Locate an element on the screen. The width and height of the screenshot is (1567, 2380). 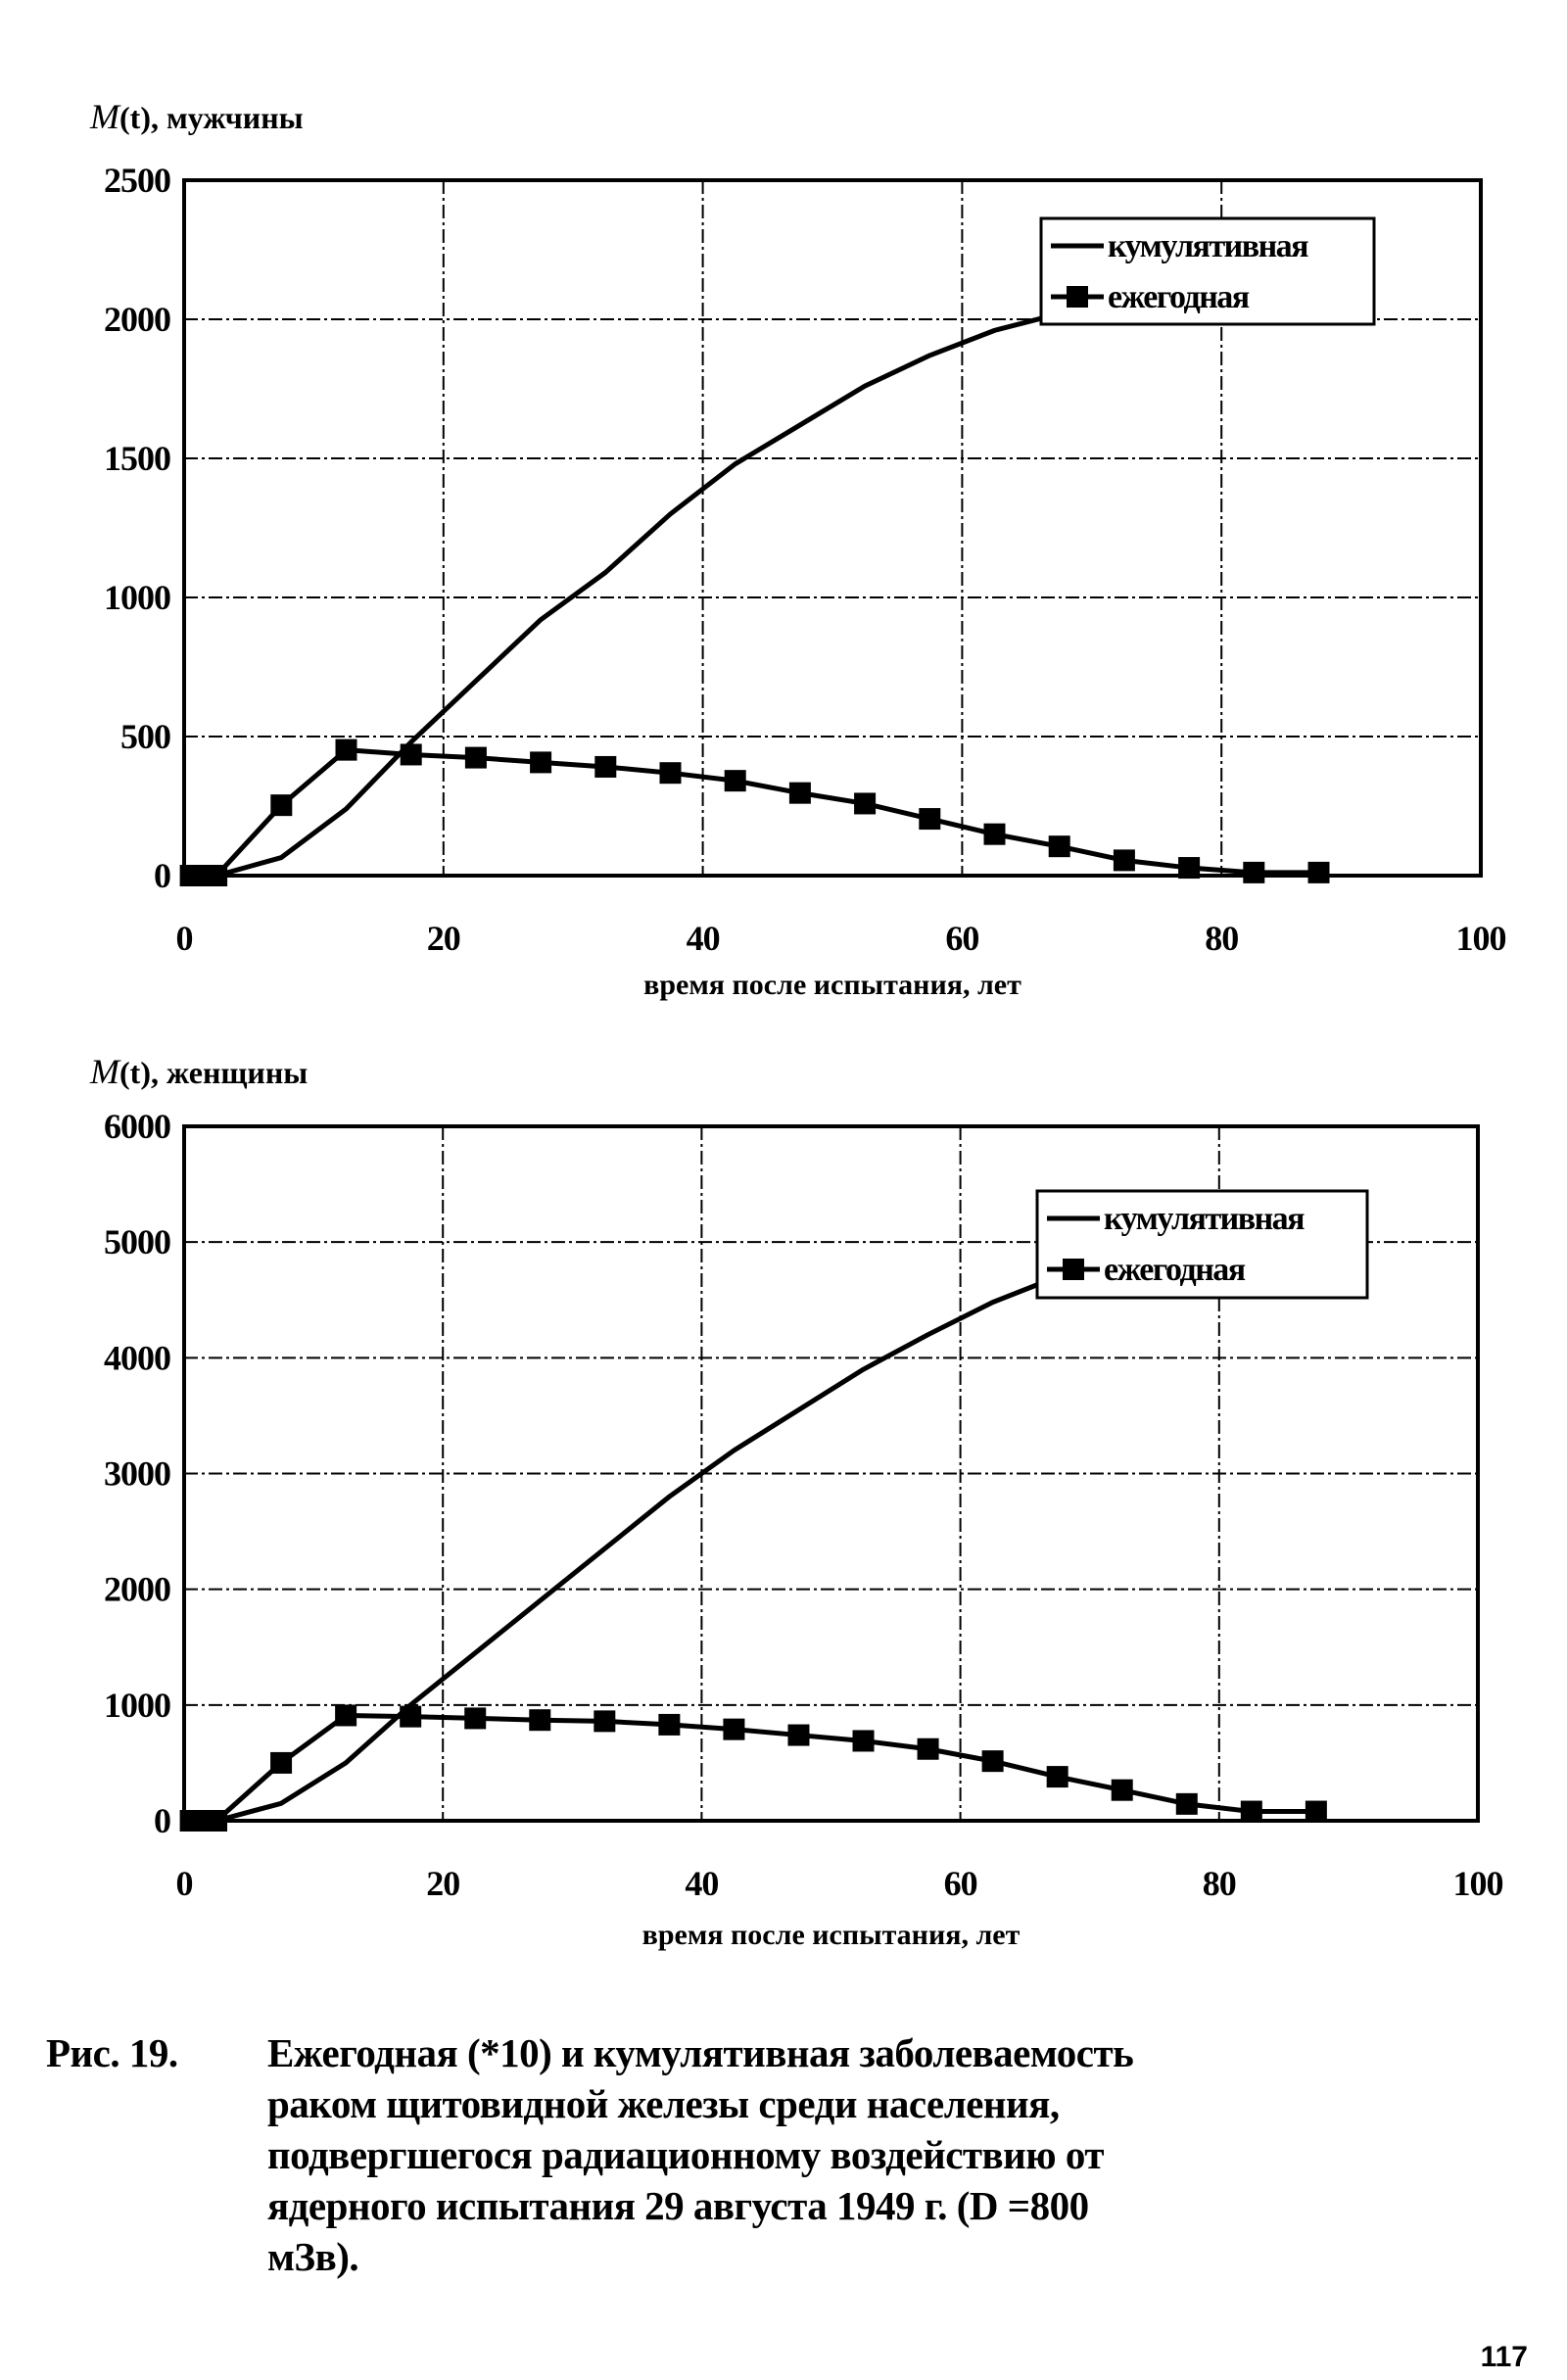
caption-line: раком щитовидной железы среди населения, is located at coordinates (663, 2103).